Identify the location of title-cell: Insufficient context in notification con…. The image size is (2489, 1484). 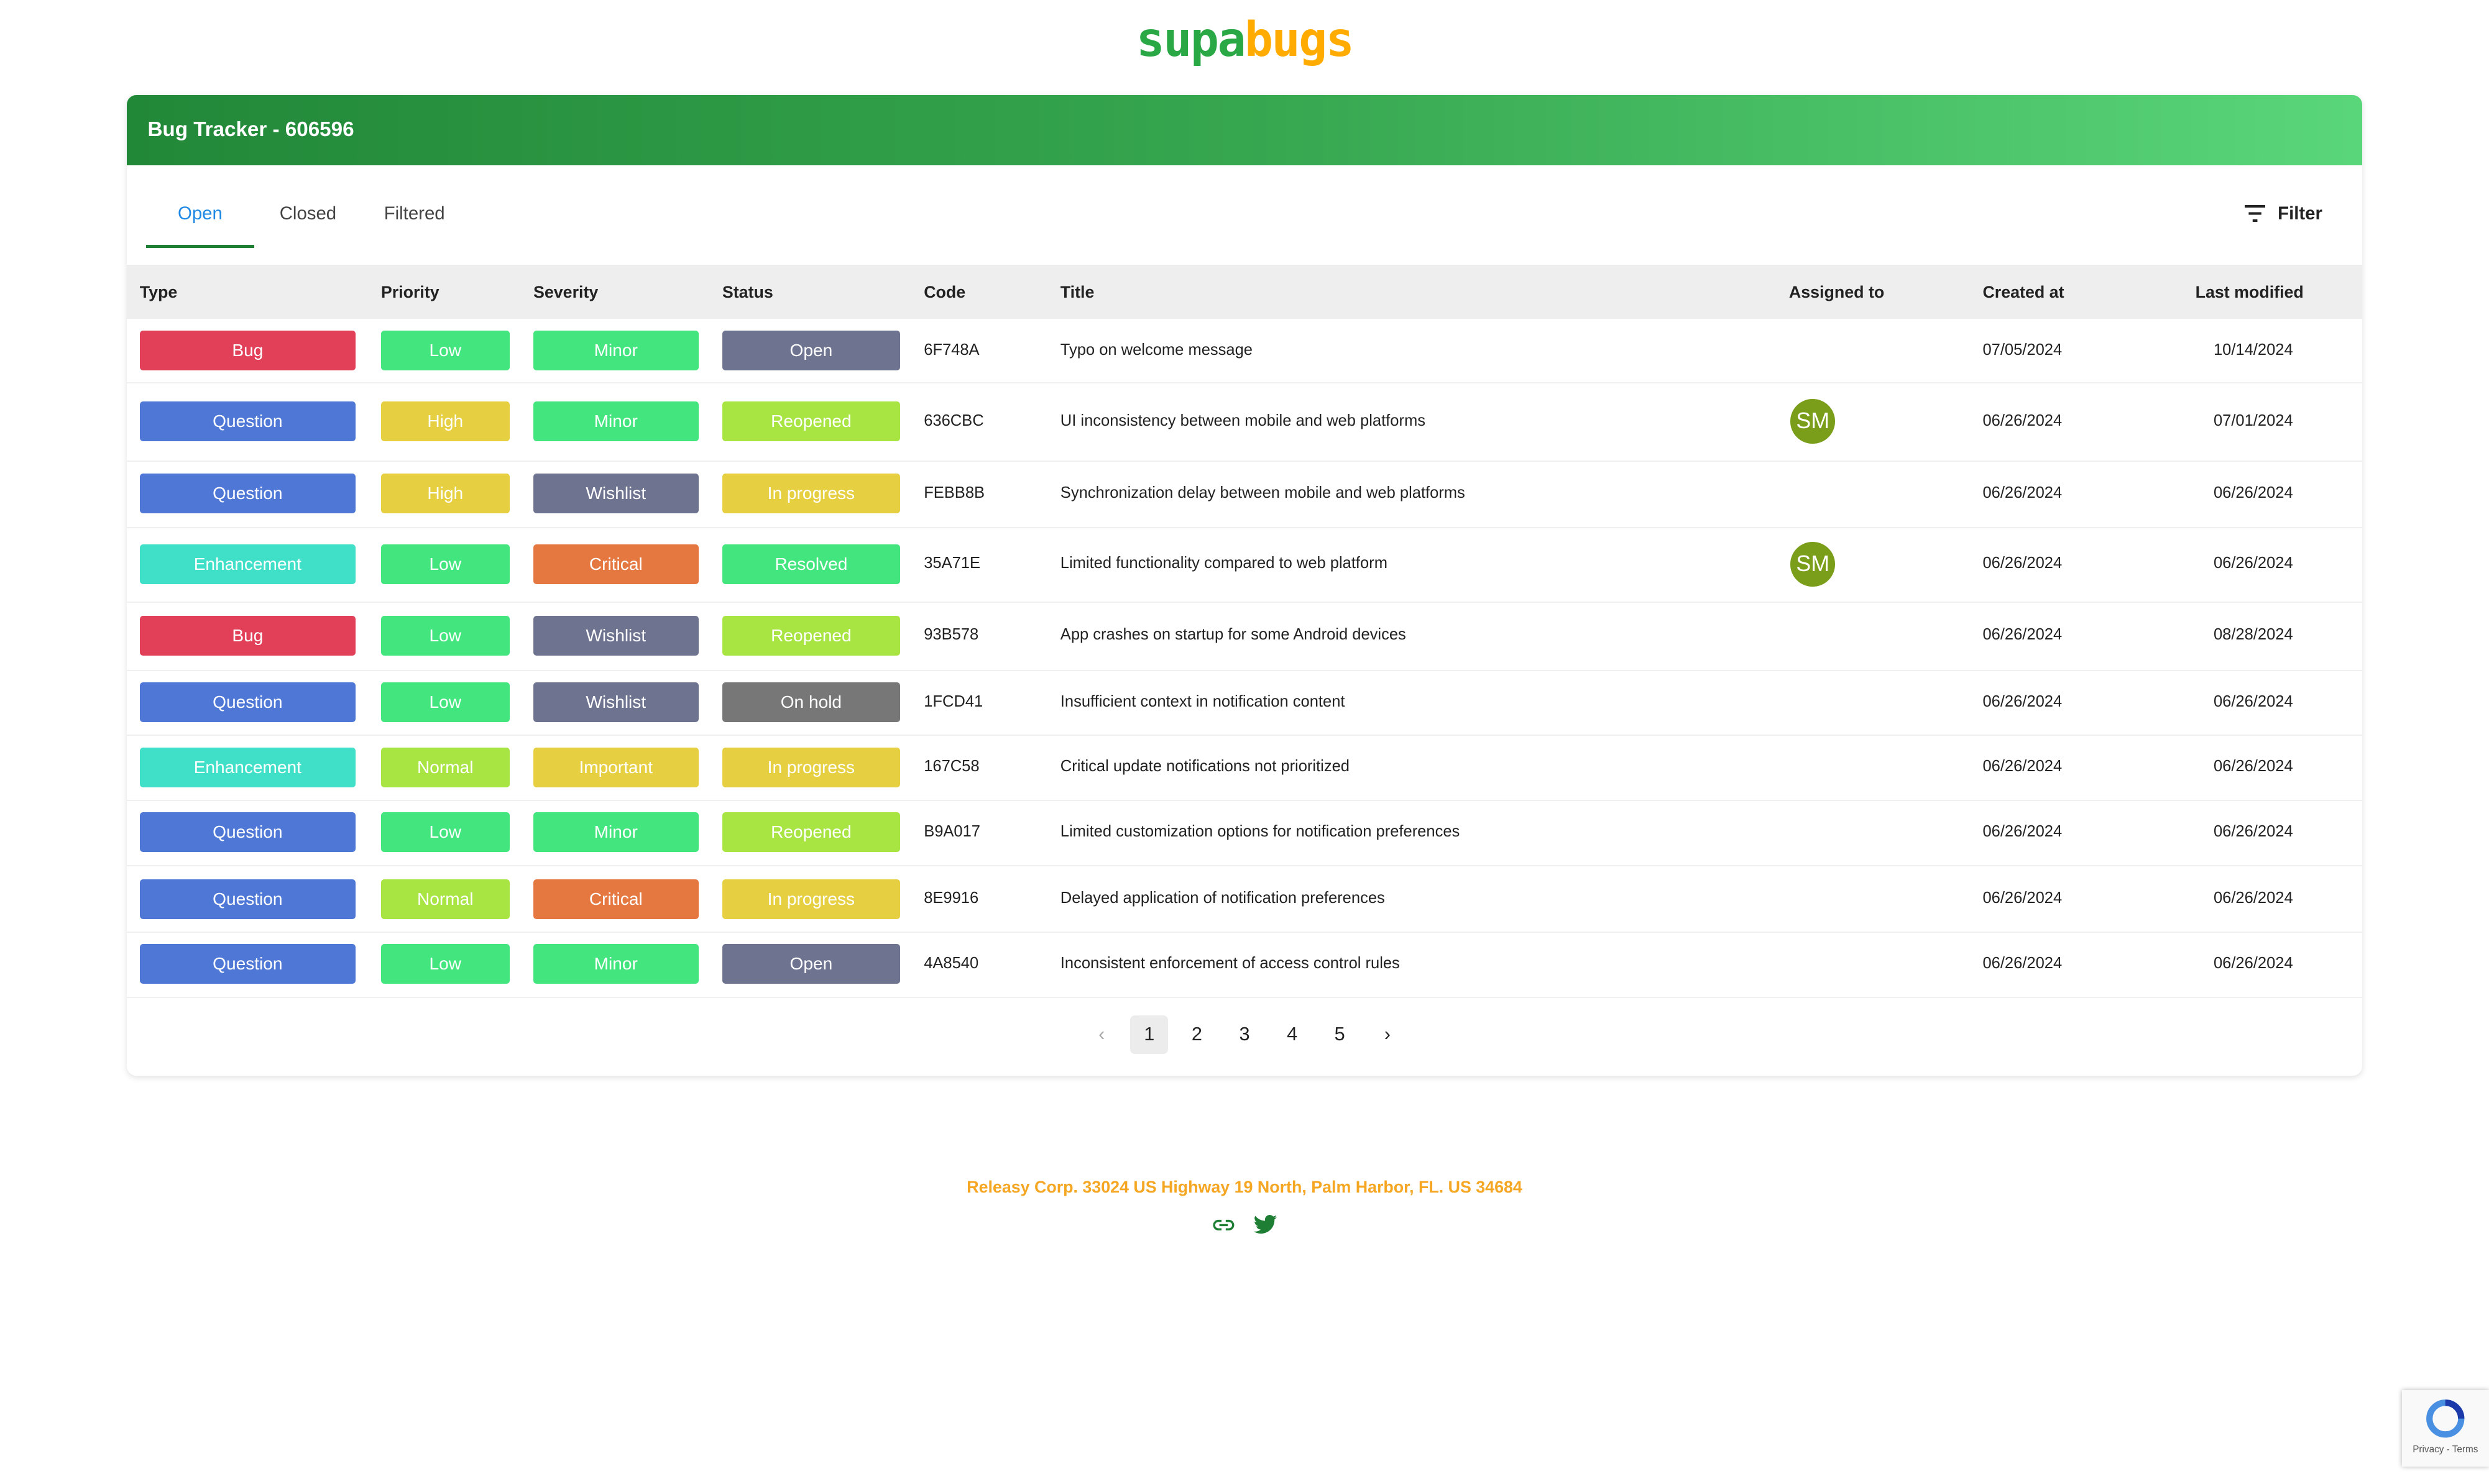
(1202, 701).